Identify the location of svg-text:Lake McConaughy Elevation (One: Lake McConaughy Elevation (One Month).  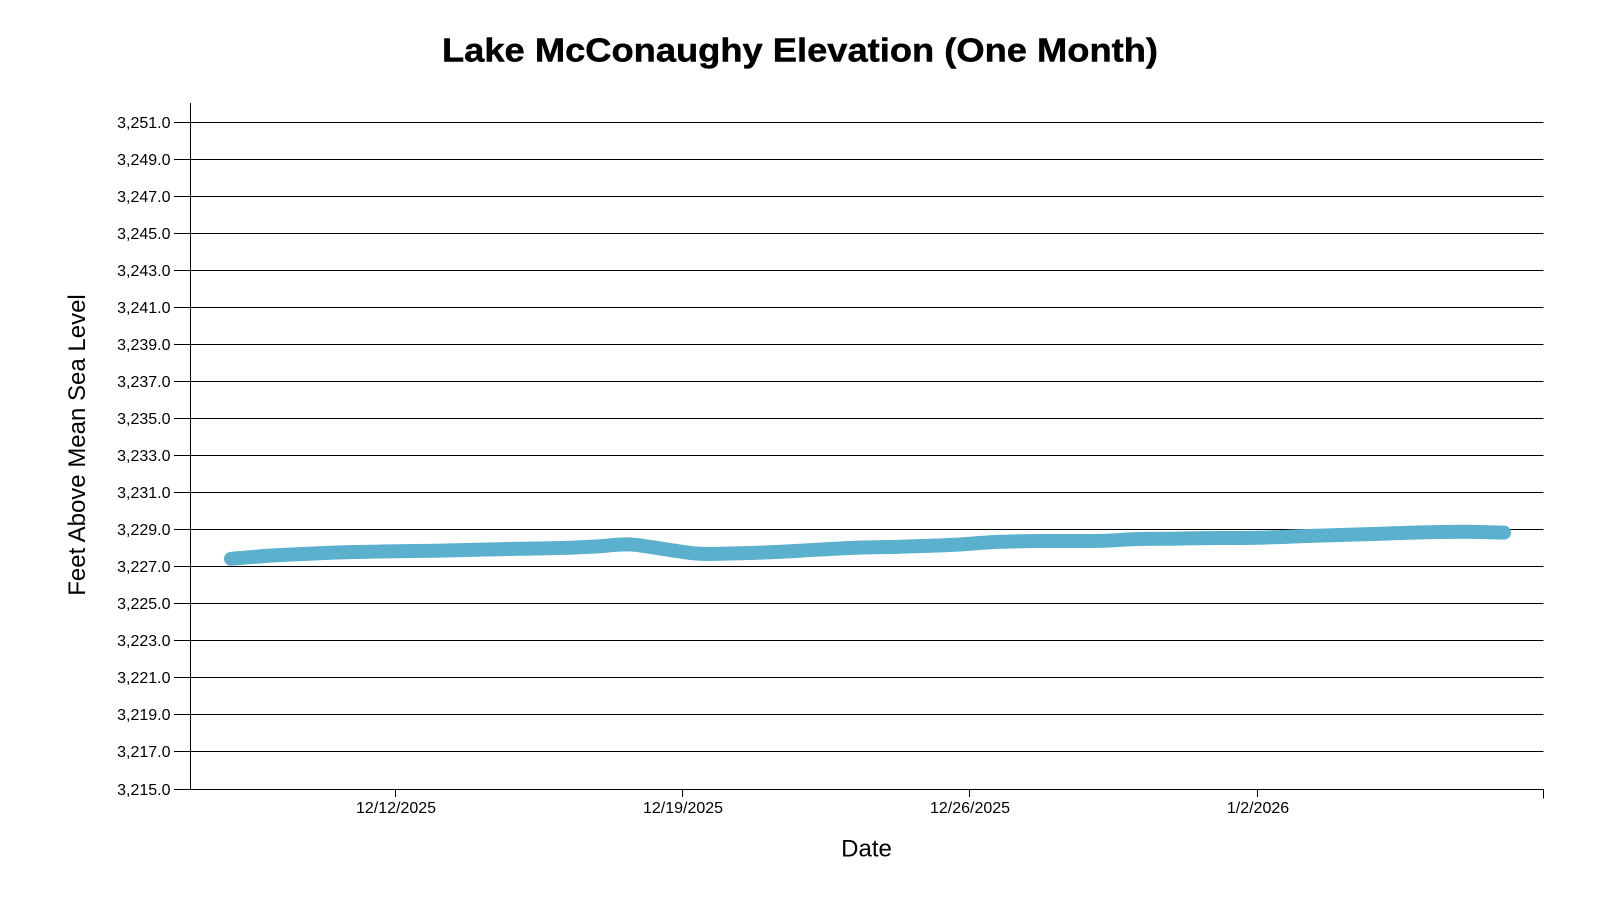
(800, 50).